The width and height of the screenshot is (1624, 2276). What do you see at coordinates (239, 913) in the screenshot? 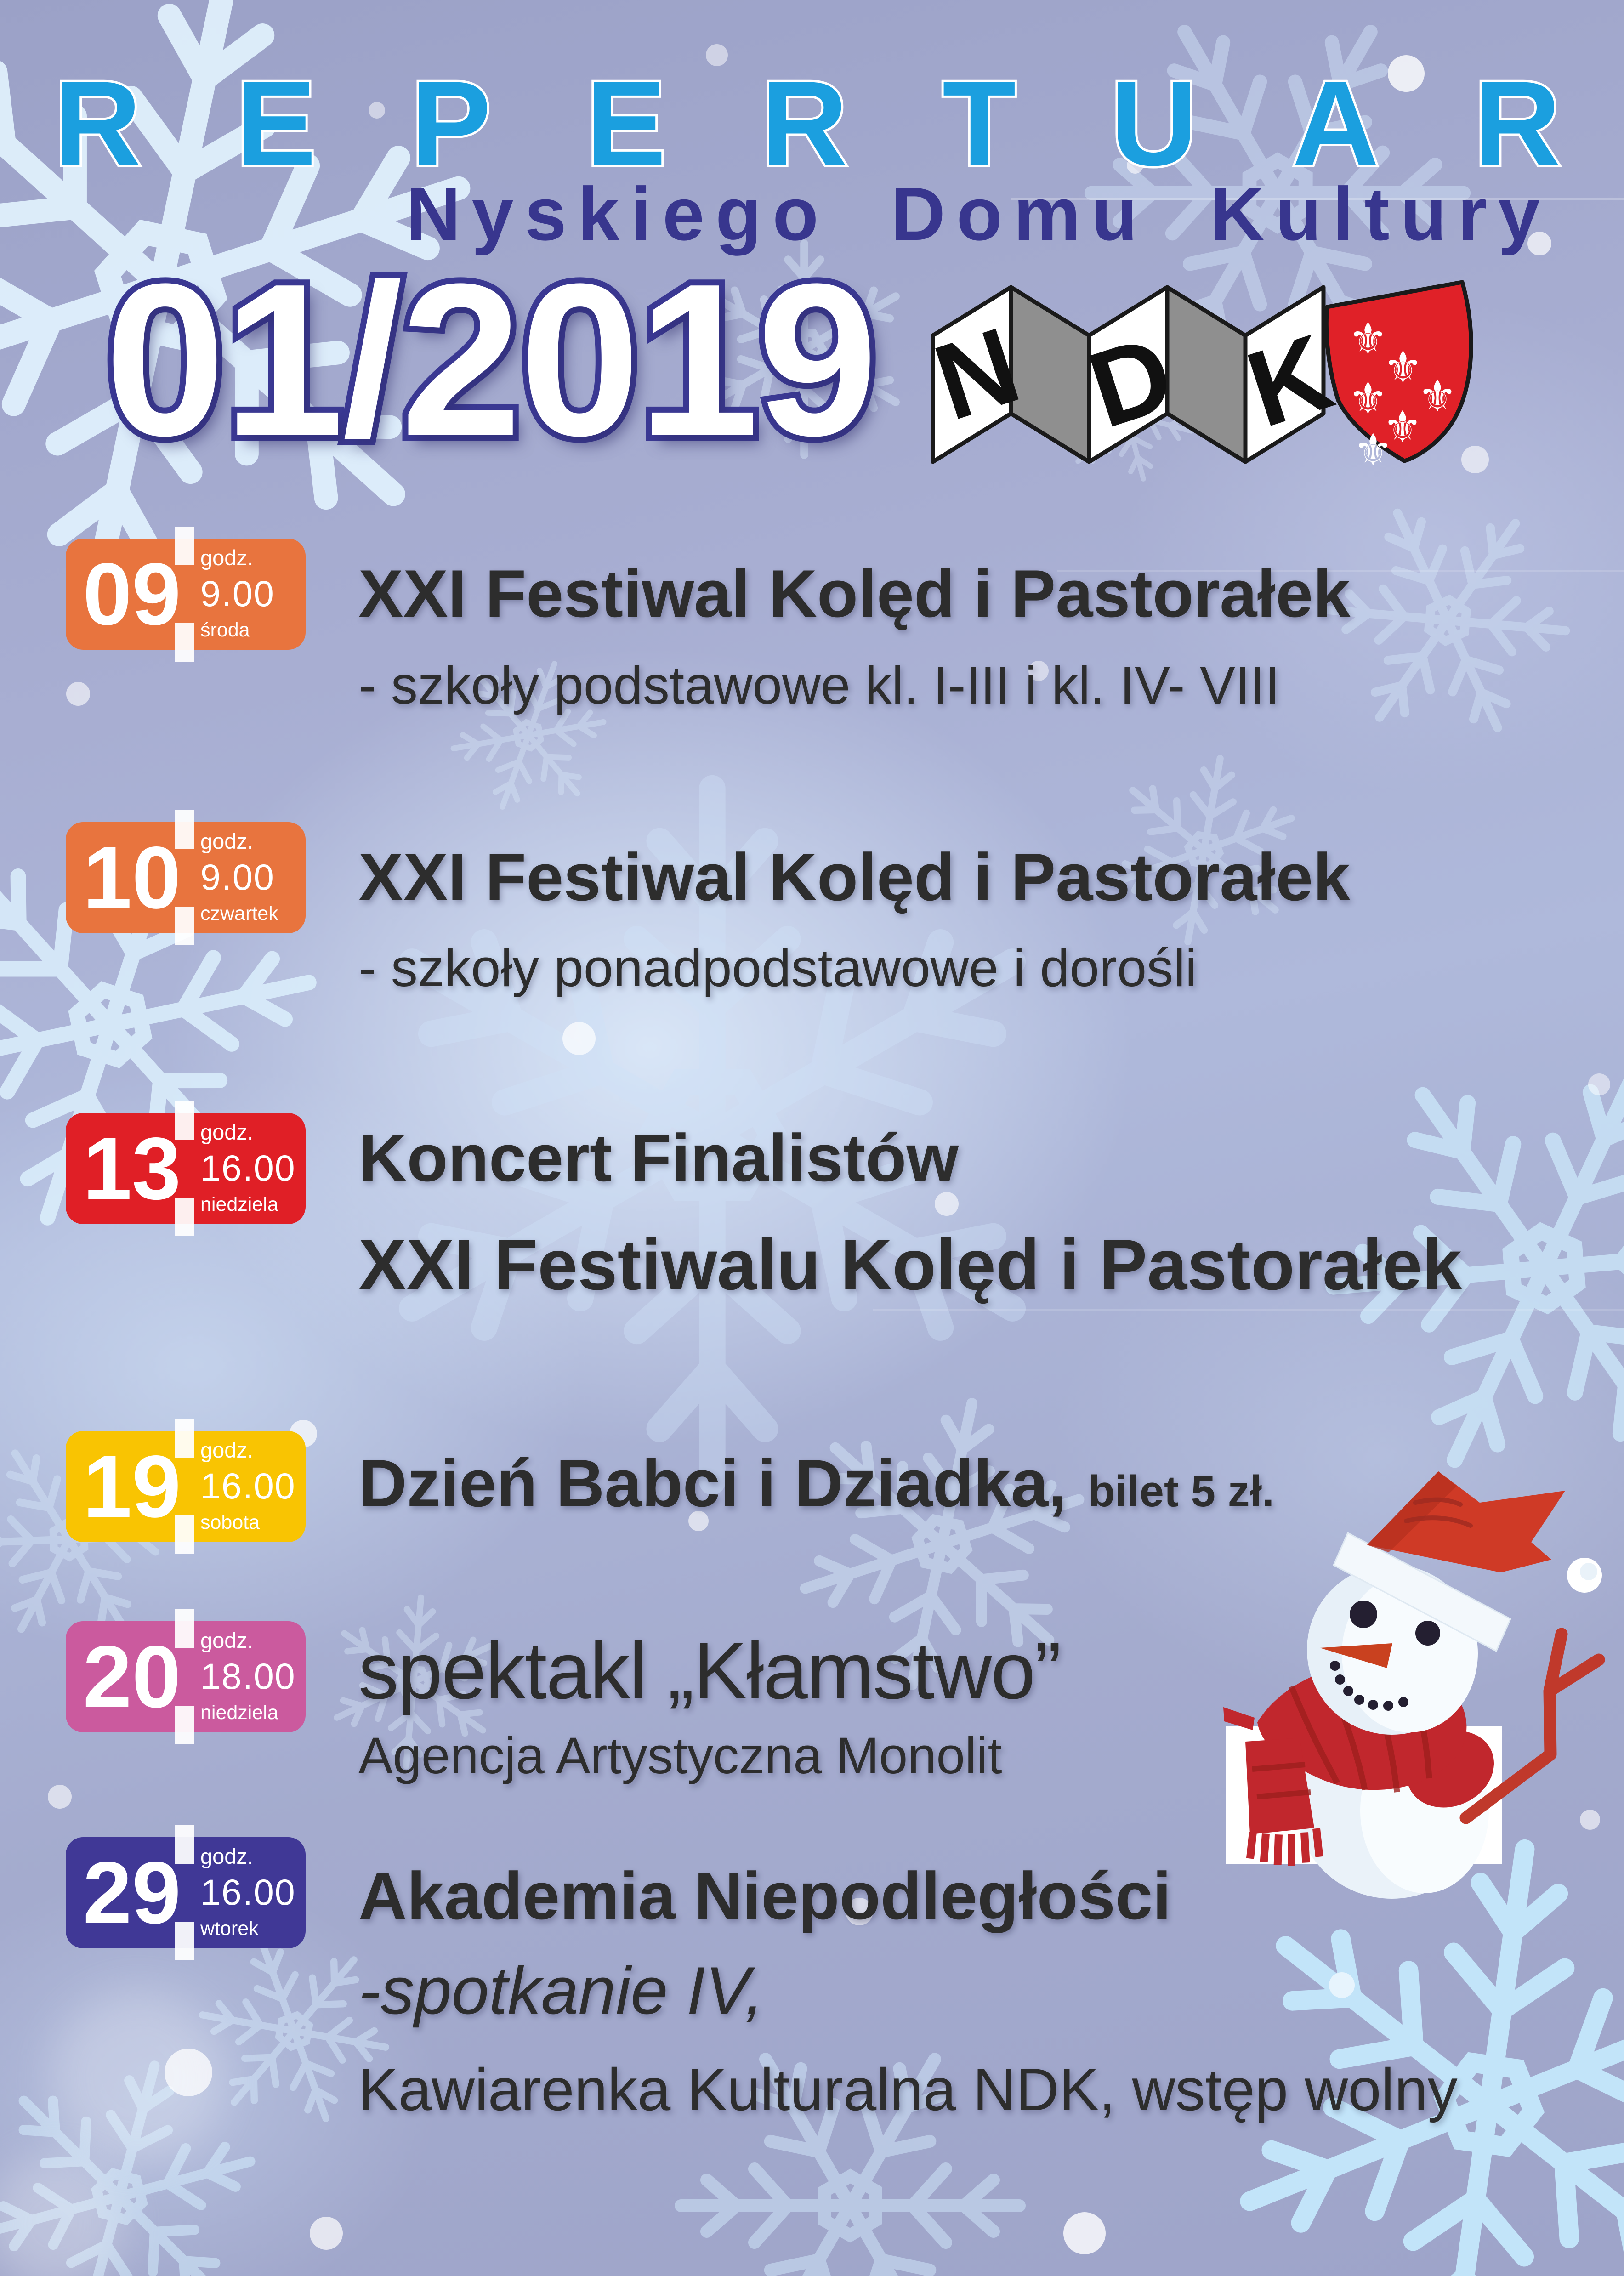
I see `badge-weekday: czwartek` at bounding box center [239, 913].